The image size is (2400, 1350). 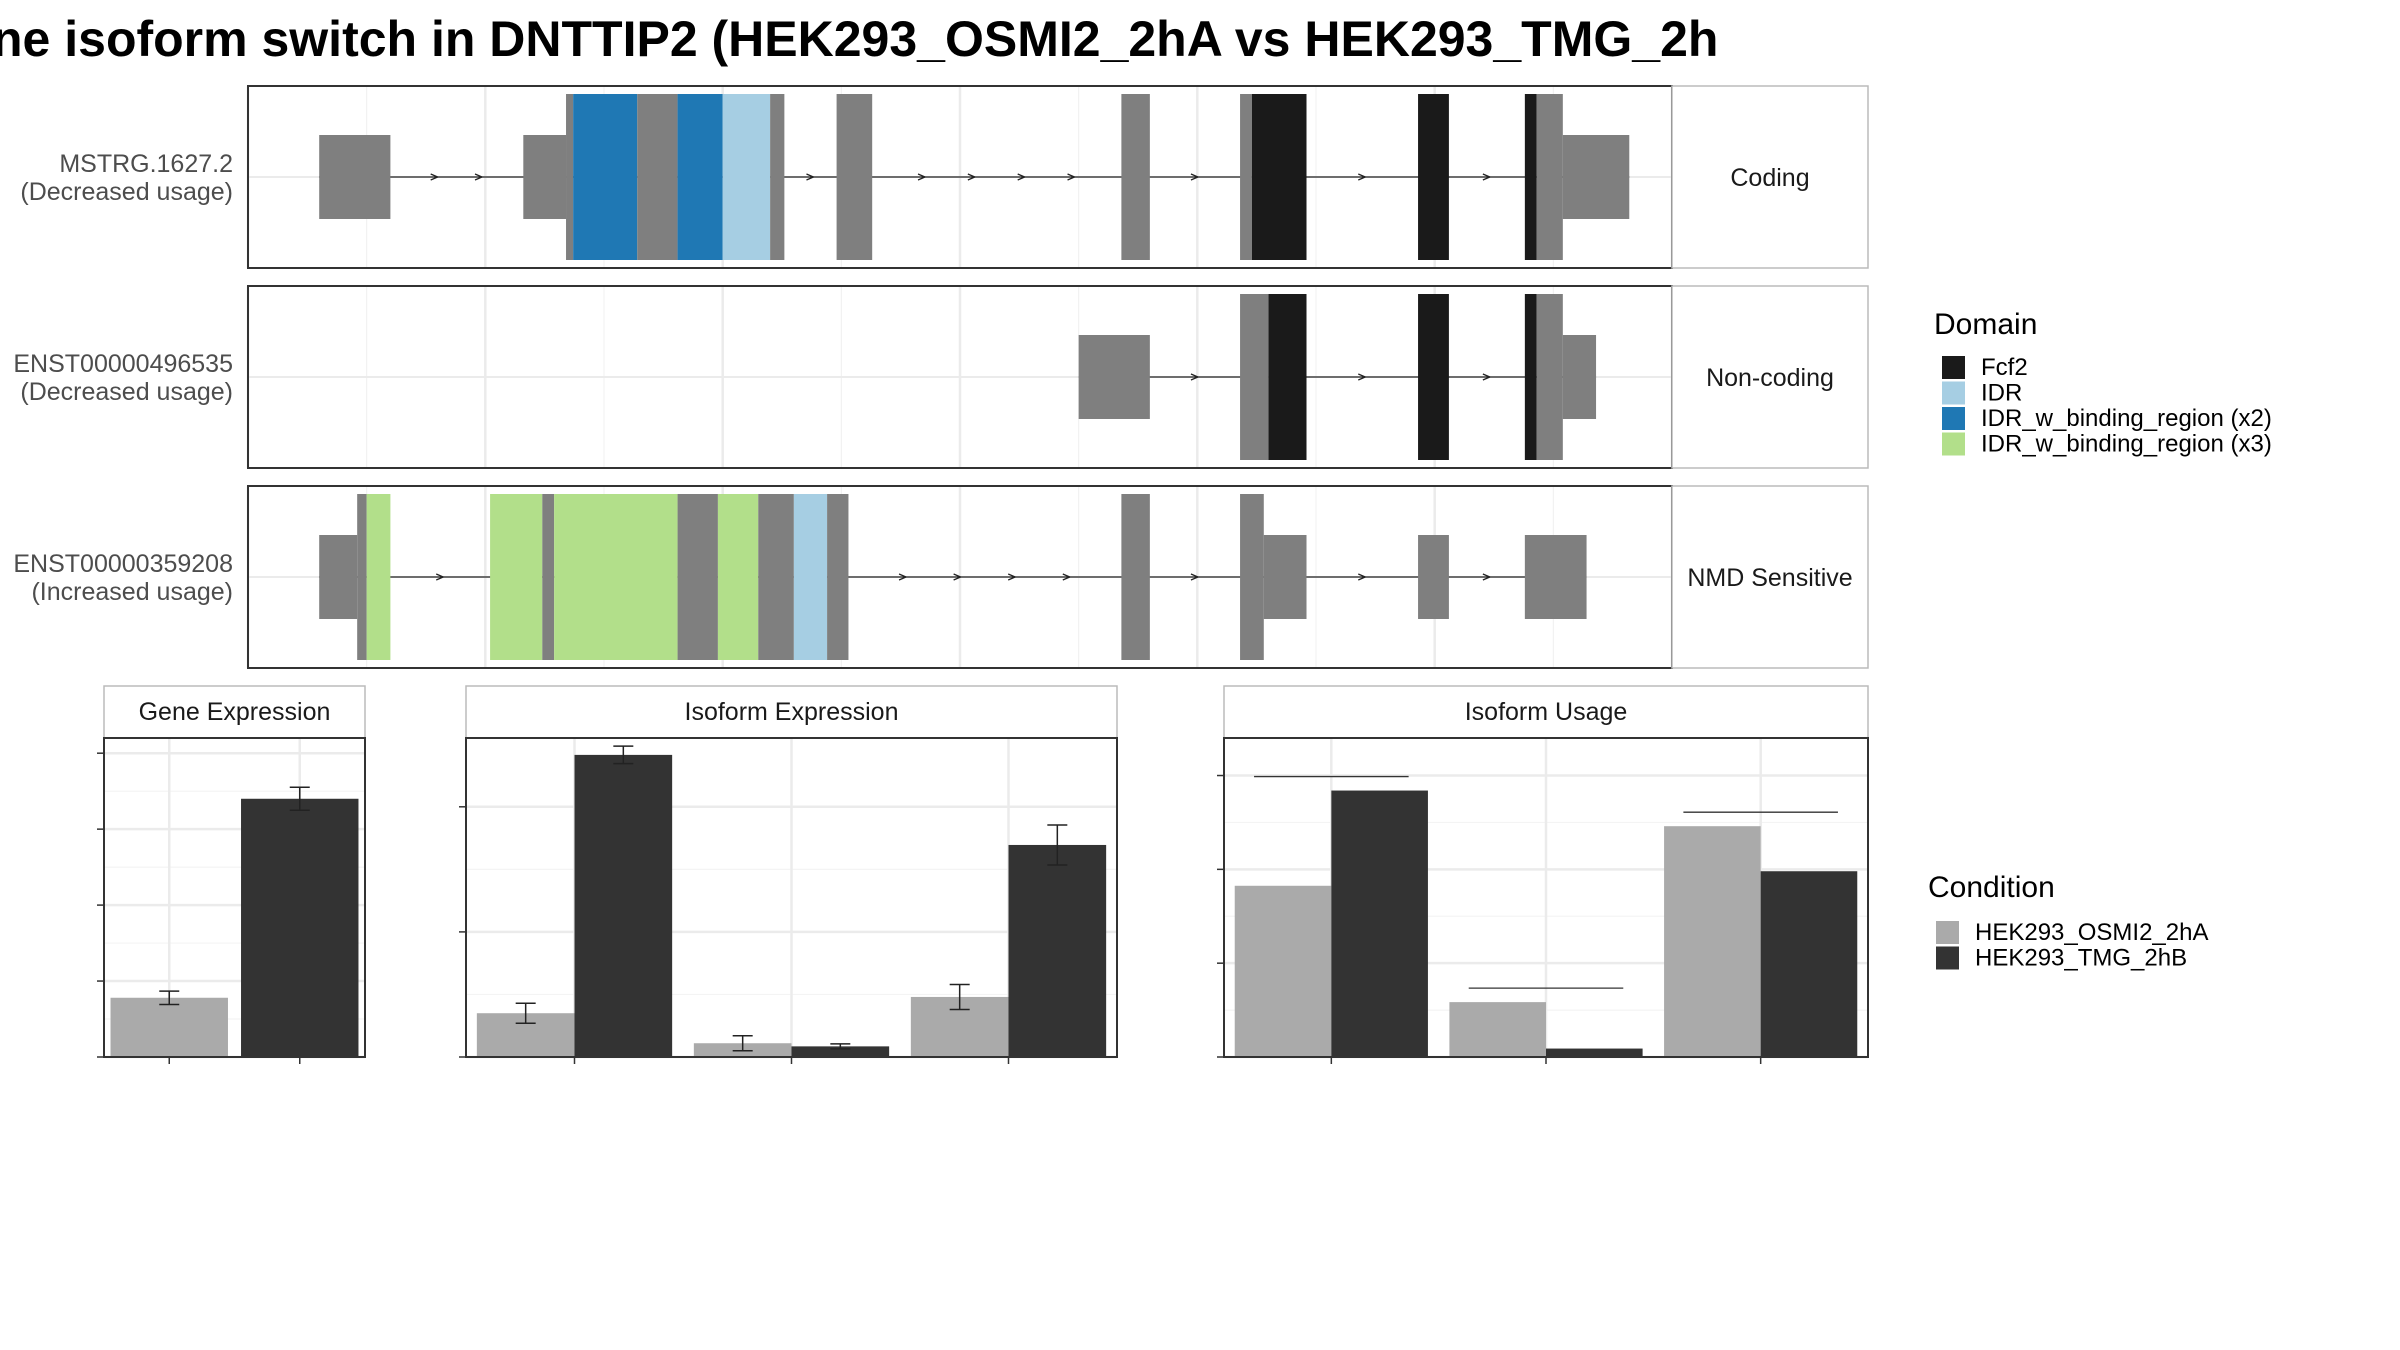 I want to click on isoform-usage-chart: Isoform Usage, so click(x=1543, y=874).